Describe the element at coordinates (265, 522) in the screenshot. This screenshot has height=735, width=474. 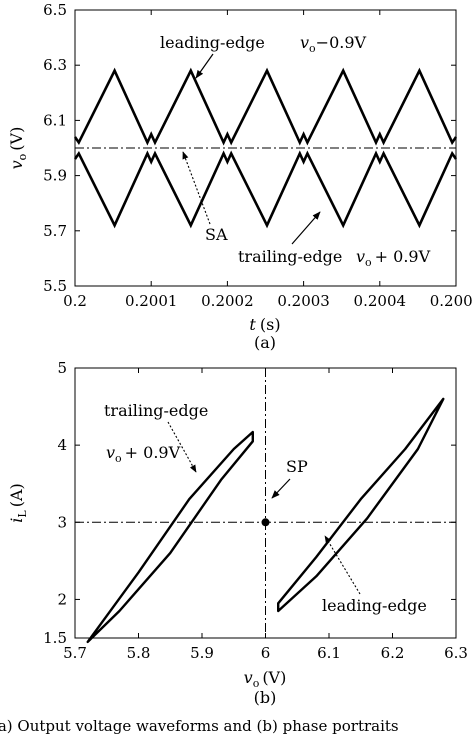
I see `sp-point-marker` at that location.